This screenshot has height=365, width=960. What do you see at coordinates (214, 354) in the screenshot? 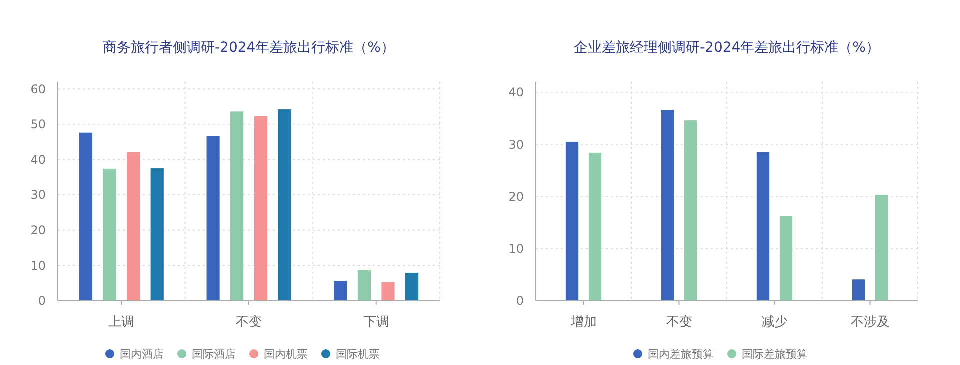
I see `legend-label: 国际酒店` at bounding box center [214, 354].